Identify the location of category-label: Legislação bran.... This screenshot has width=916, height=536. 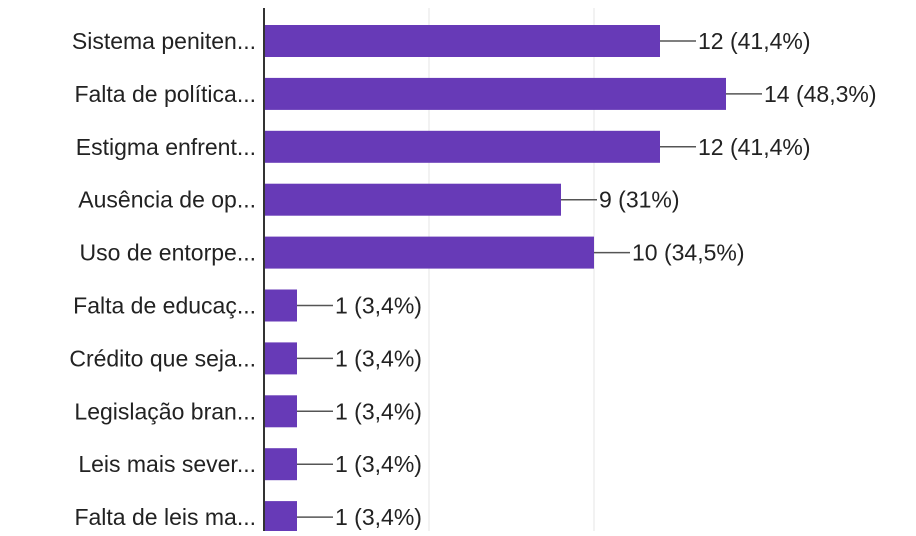
(165, 411).